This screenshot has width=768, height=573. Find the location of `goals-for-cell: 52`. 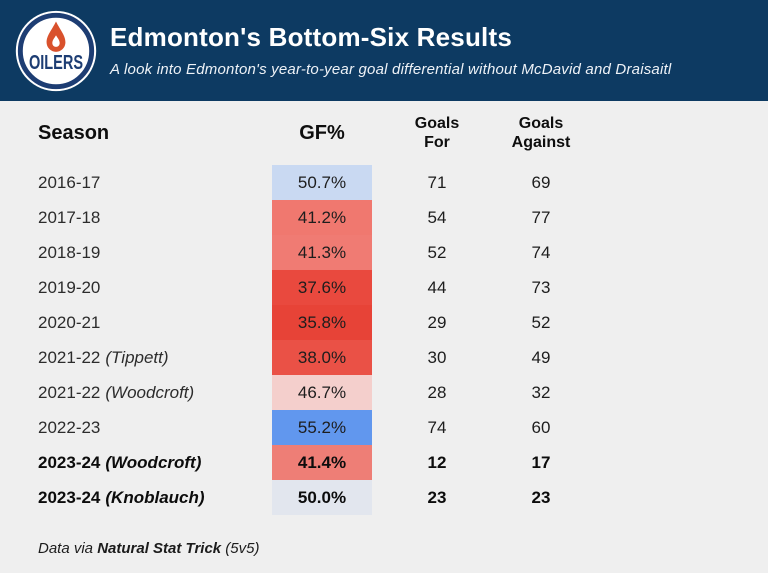

goals-for-cell: 52 is located at coordinates (437, 252).